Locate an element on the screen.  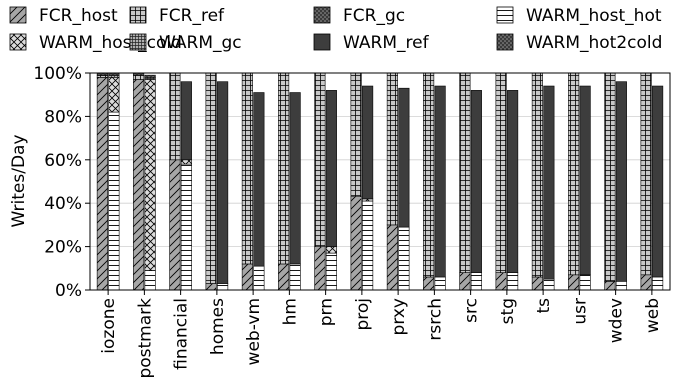
category-web-vm is located at coordinates (253, 181).